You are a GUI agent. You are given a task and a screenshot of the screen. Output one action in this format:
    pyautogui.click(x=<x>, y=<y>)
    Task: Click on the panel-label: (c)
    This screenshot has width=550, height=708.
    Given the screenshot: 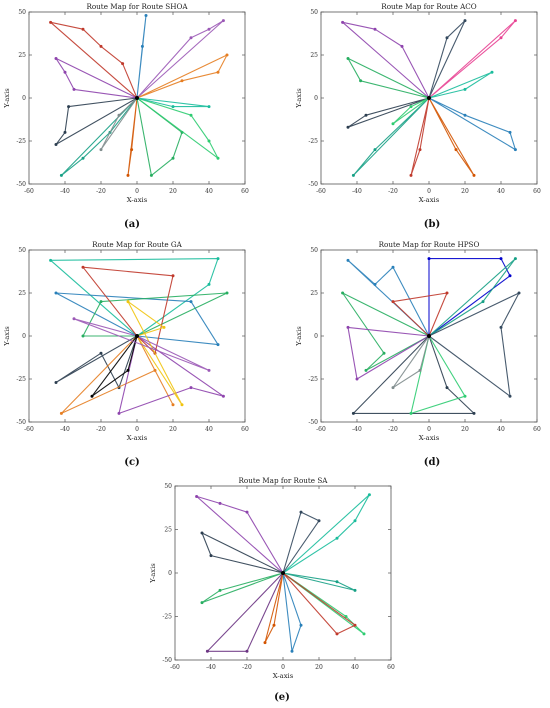 What is the action you would take?
    pyautogui.click(x=132, y=462)
    